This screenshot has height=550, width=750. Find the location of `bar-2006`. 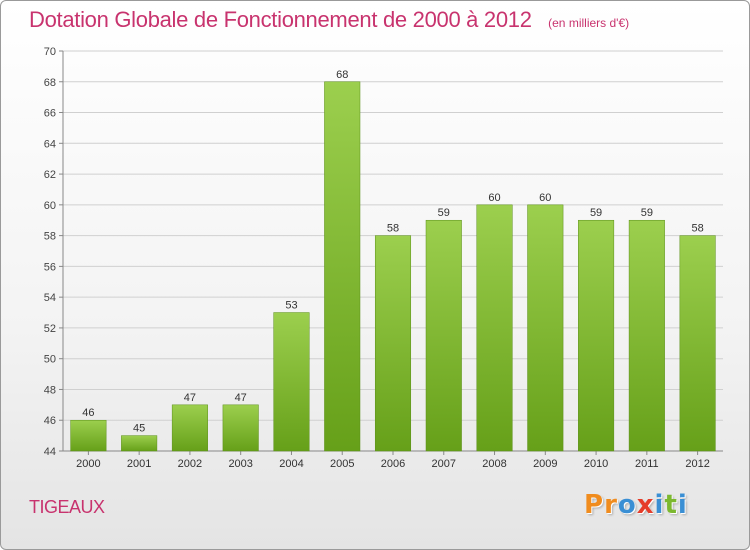

bar-2006 is located at coordinates (393, 343).